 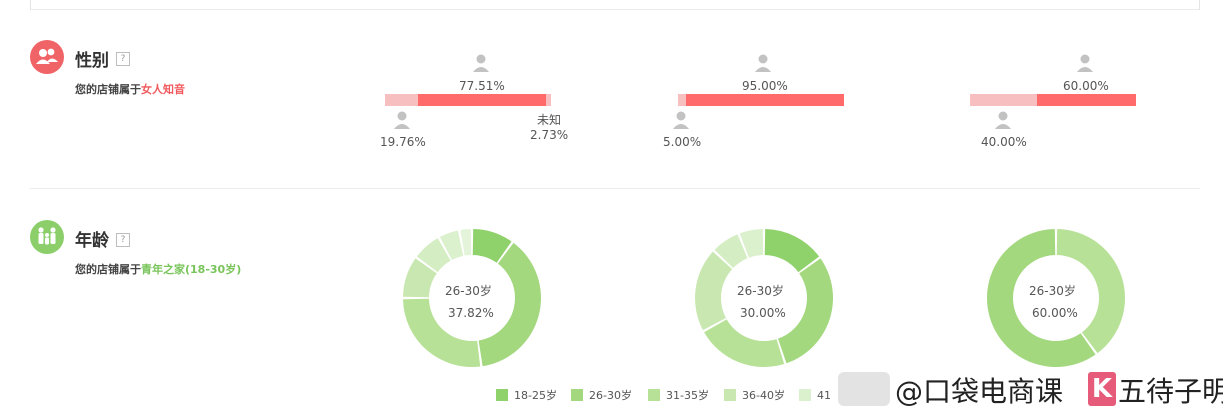 I want to click on age-section-subtitle: 您的店铺属于青年之家(18-30岁), so click(x=158, y=269).